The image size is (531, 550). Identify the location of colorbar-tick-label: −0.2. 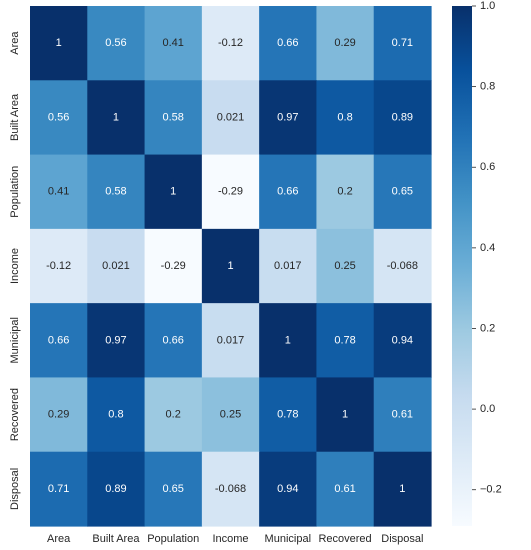
(491, 490).